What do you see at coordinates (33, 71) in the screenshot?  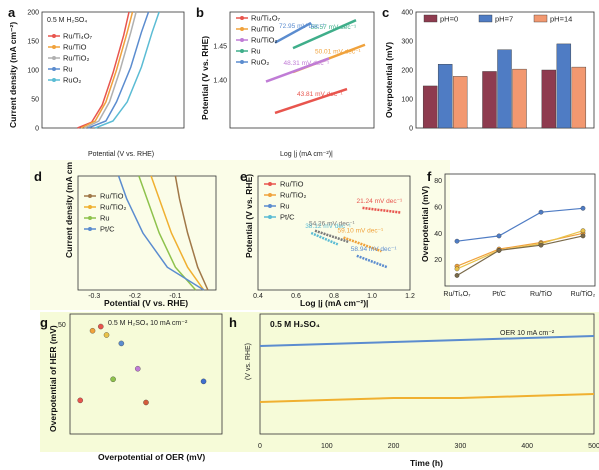 I see `panel-a-yticks: 0 50 100 150 200` at bounding box center [33, 71].